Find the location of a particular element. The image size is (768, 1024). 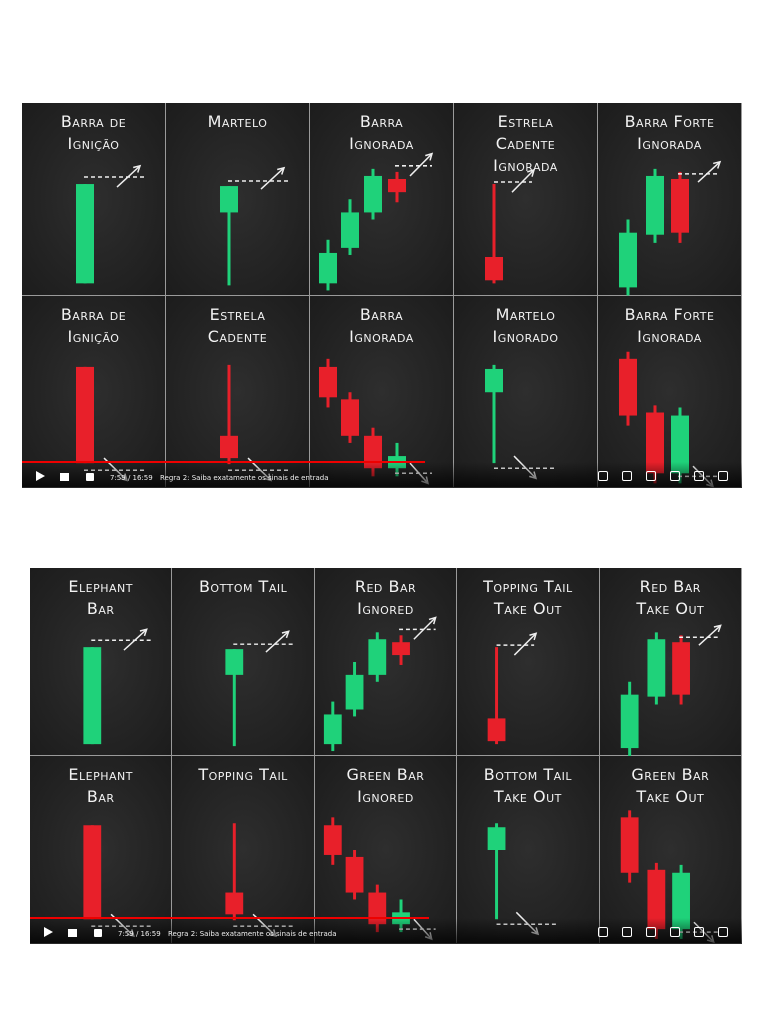

pattern-panel: Barra de Ignição is located at coordinates (94, 199).